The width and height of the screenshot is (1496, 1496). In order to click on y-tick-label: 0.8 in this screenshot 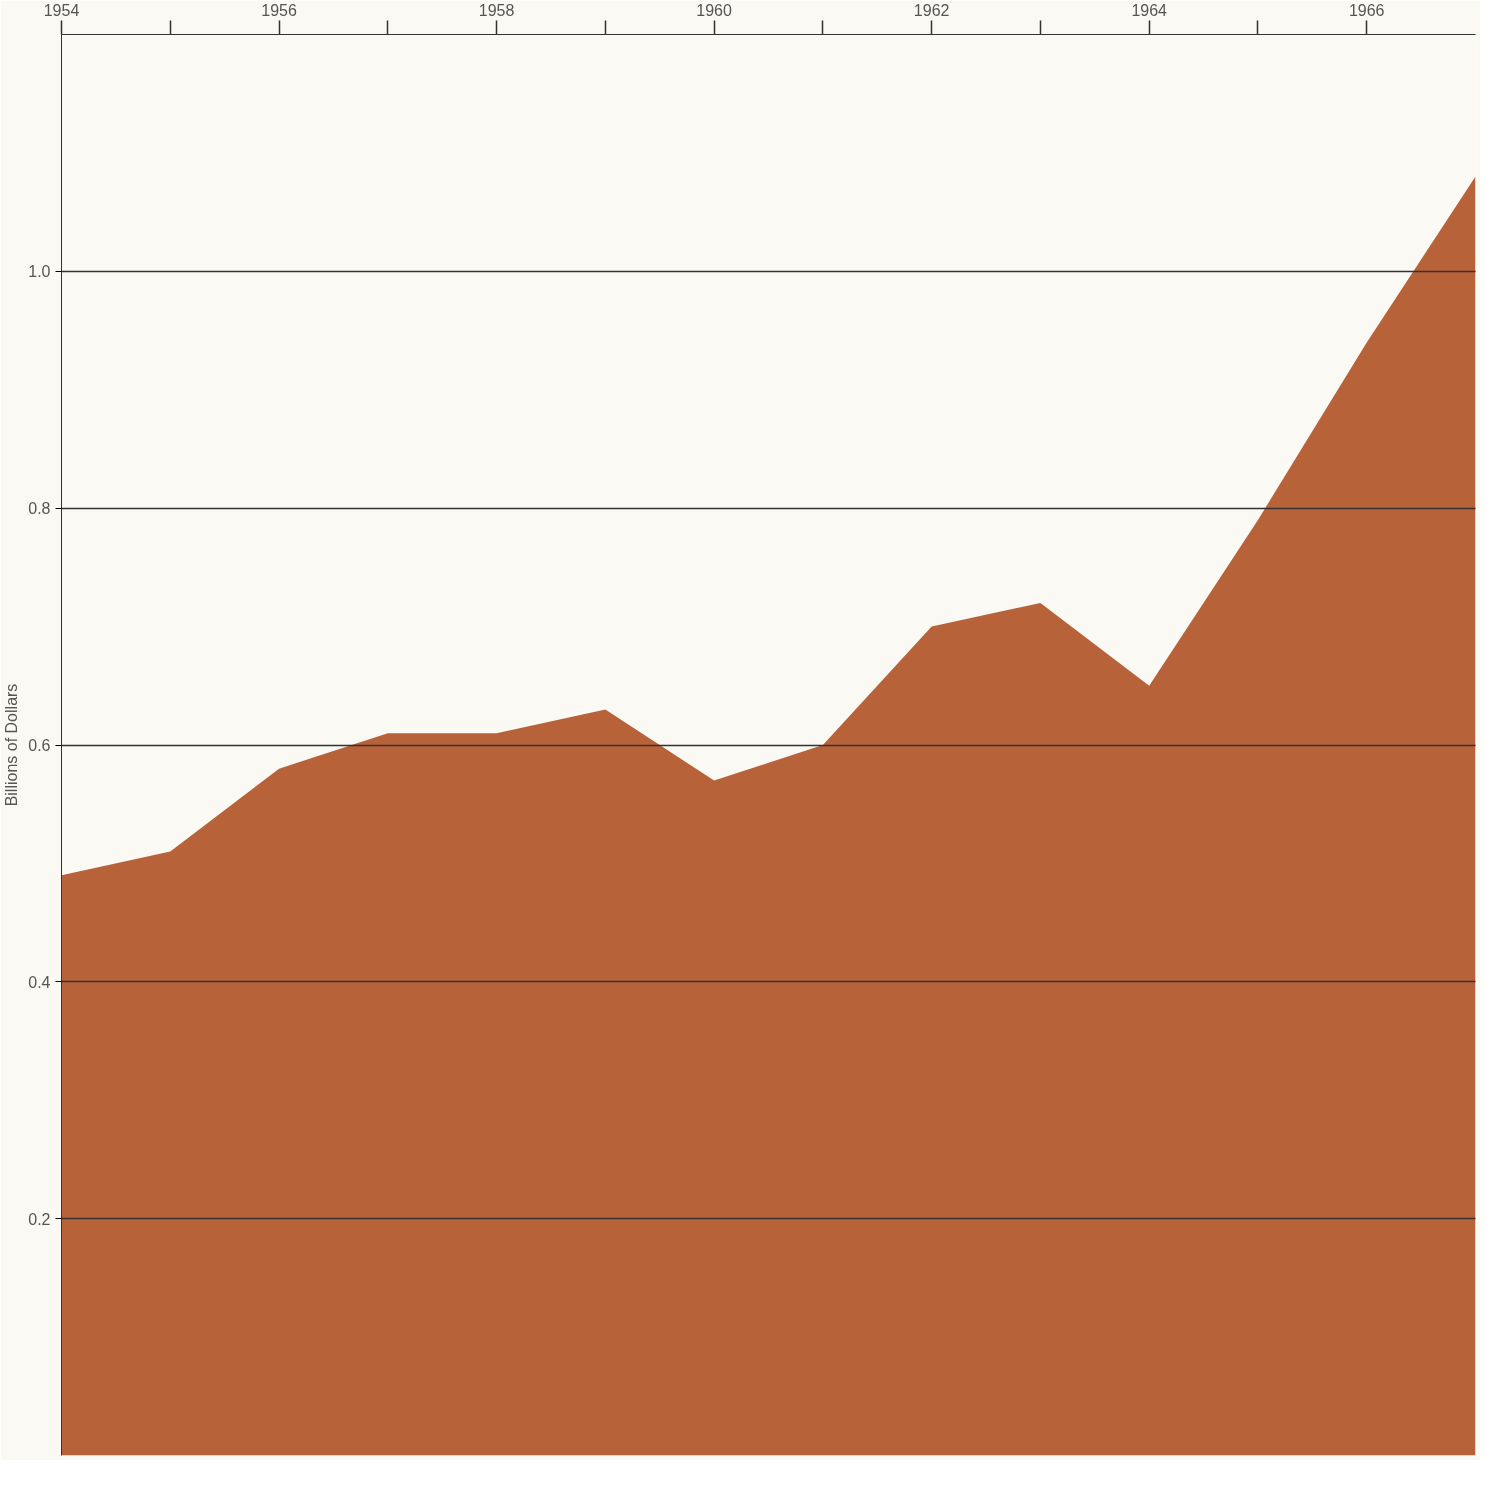, I will do `click(39, 509)`.